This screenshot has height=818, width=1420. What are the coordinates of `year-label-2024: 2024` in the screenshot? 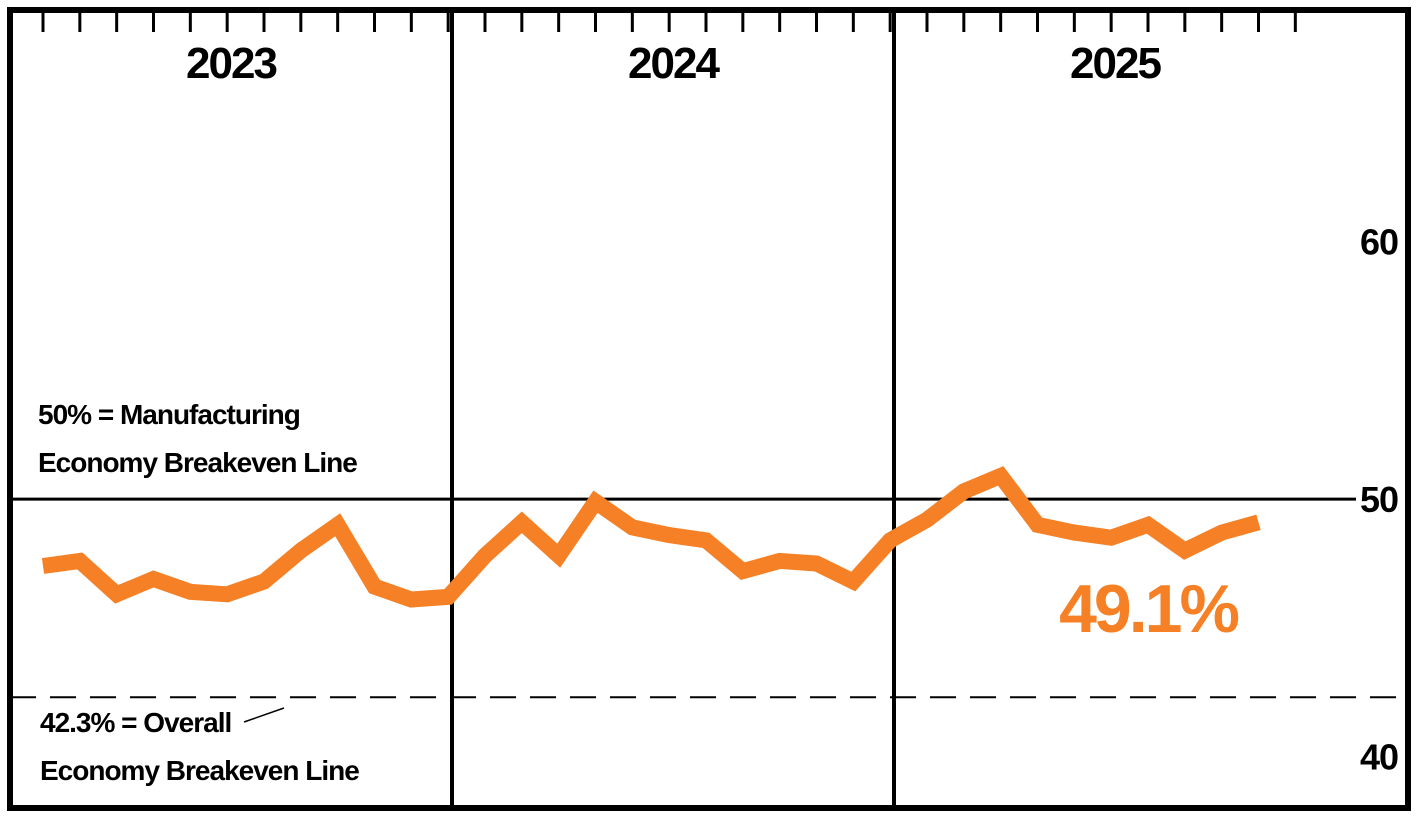 It's located at (674, 63).